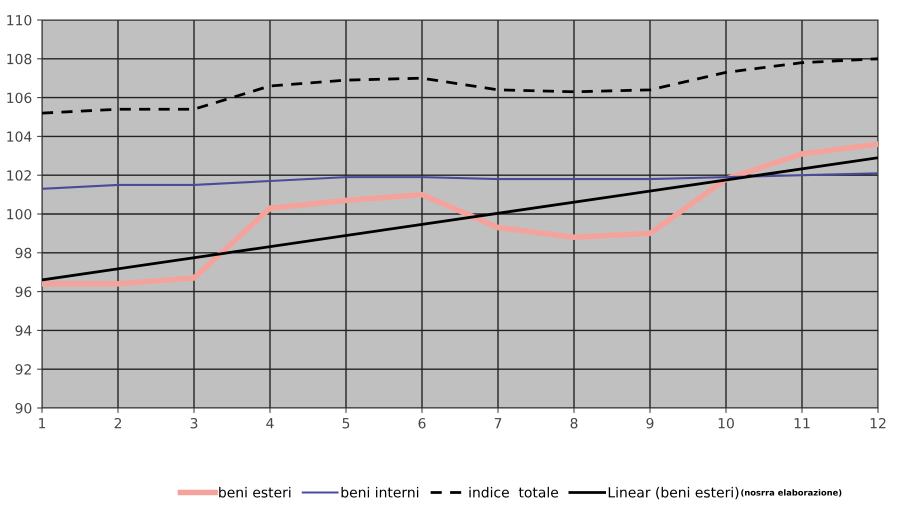  Describe the element at coordinates (23, 292) in the screenshot. I see `y-tick-label: 96` at that location.